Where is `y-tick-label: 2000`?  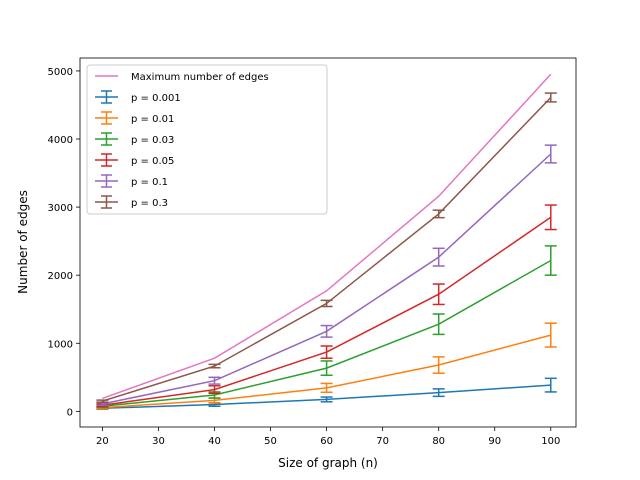 y-tick-label: 2000 is located at coordinates (60, 276).